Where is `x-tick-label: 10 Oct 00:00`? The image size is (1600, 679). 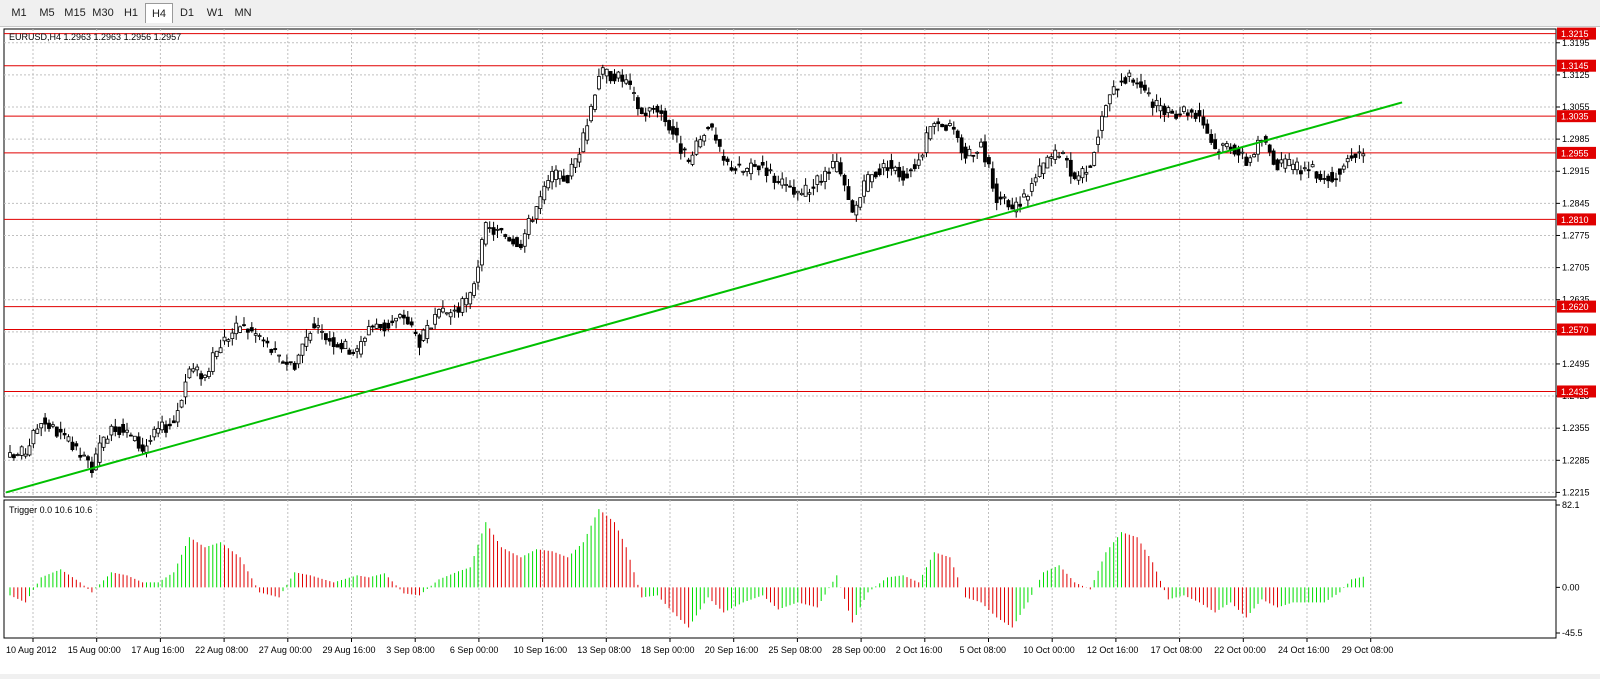
x-tick-label: 10 Oct 00:00 is located at coordinates (1049, 650).